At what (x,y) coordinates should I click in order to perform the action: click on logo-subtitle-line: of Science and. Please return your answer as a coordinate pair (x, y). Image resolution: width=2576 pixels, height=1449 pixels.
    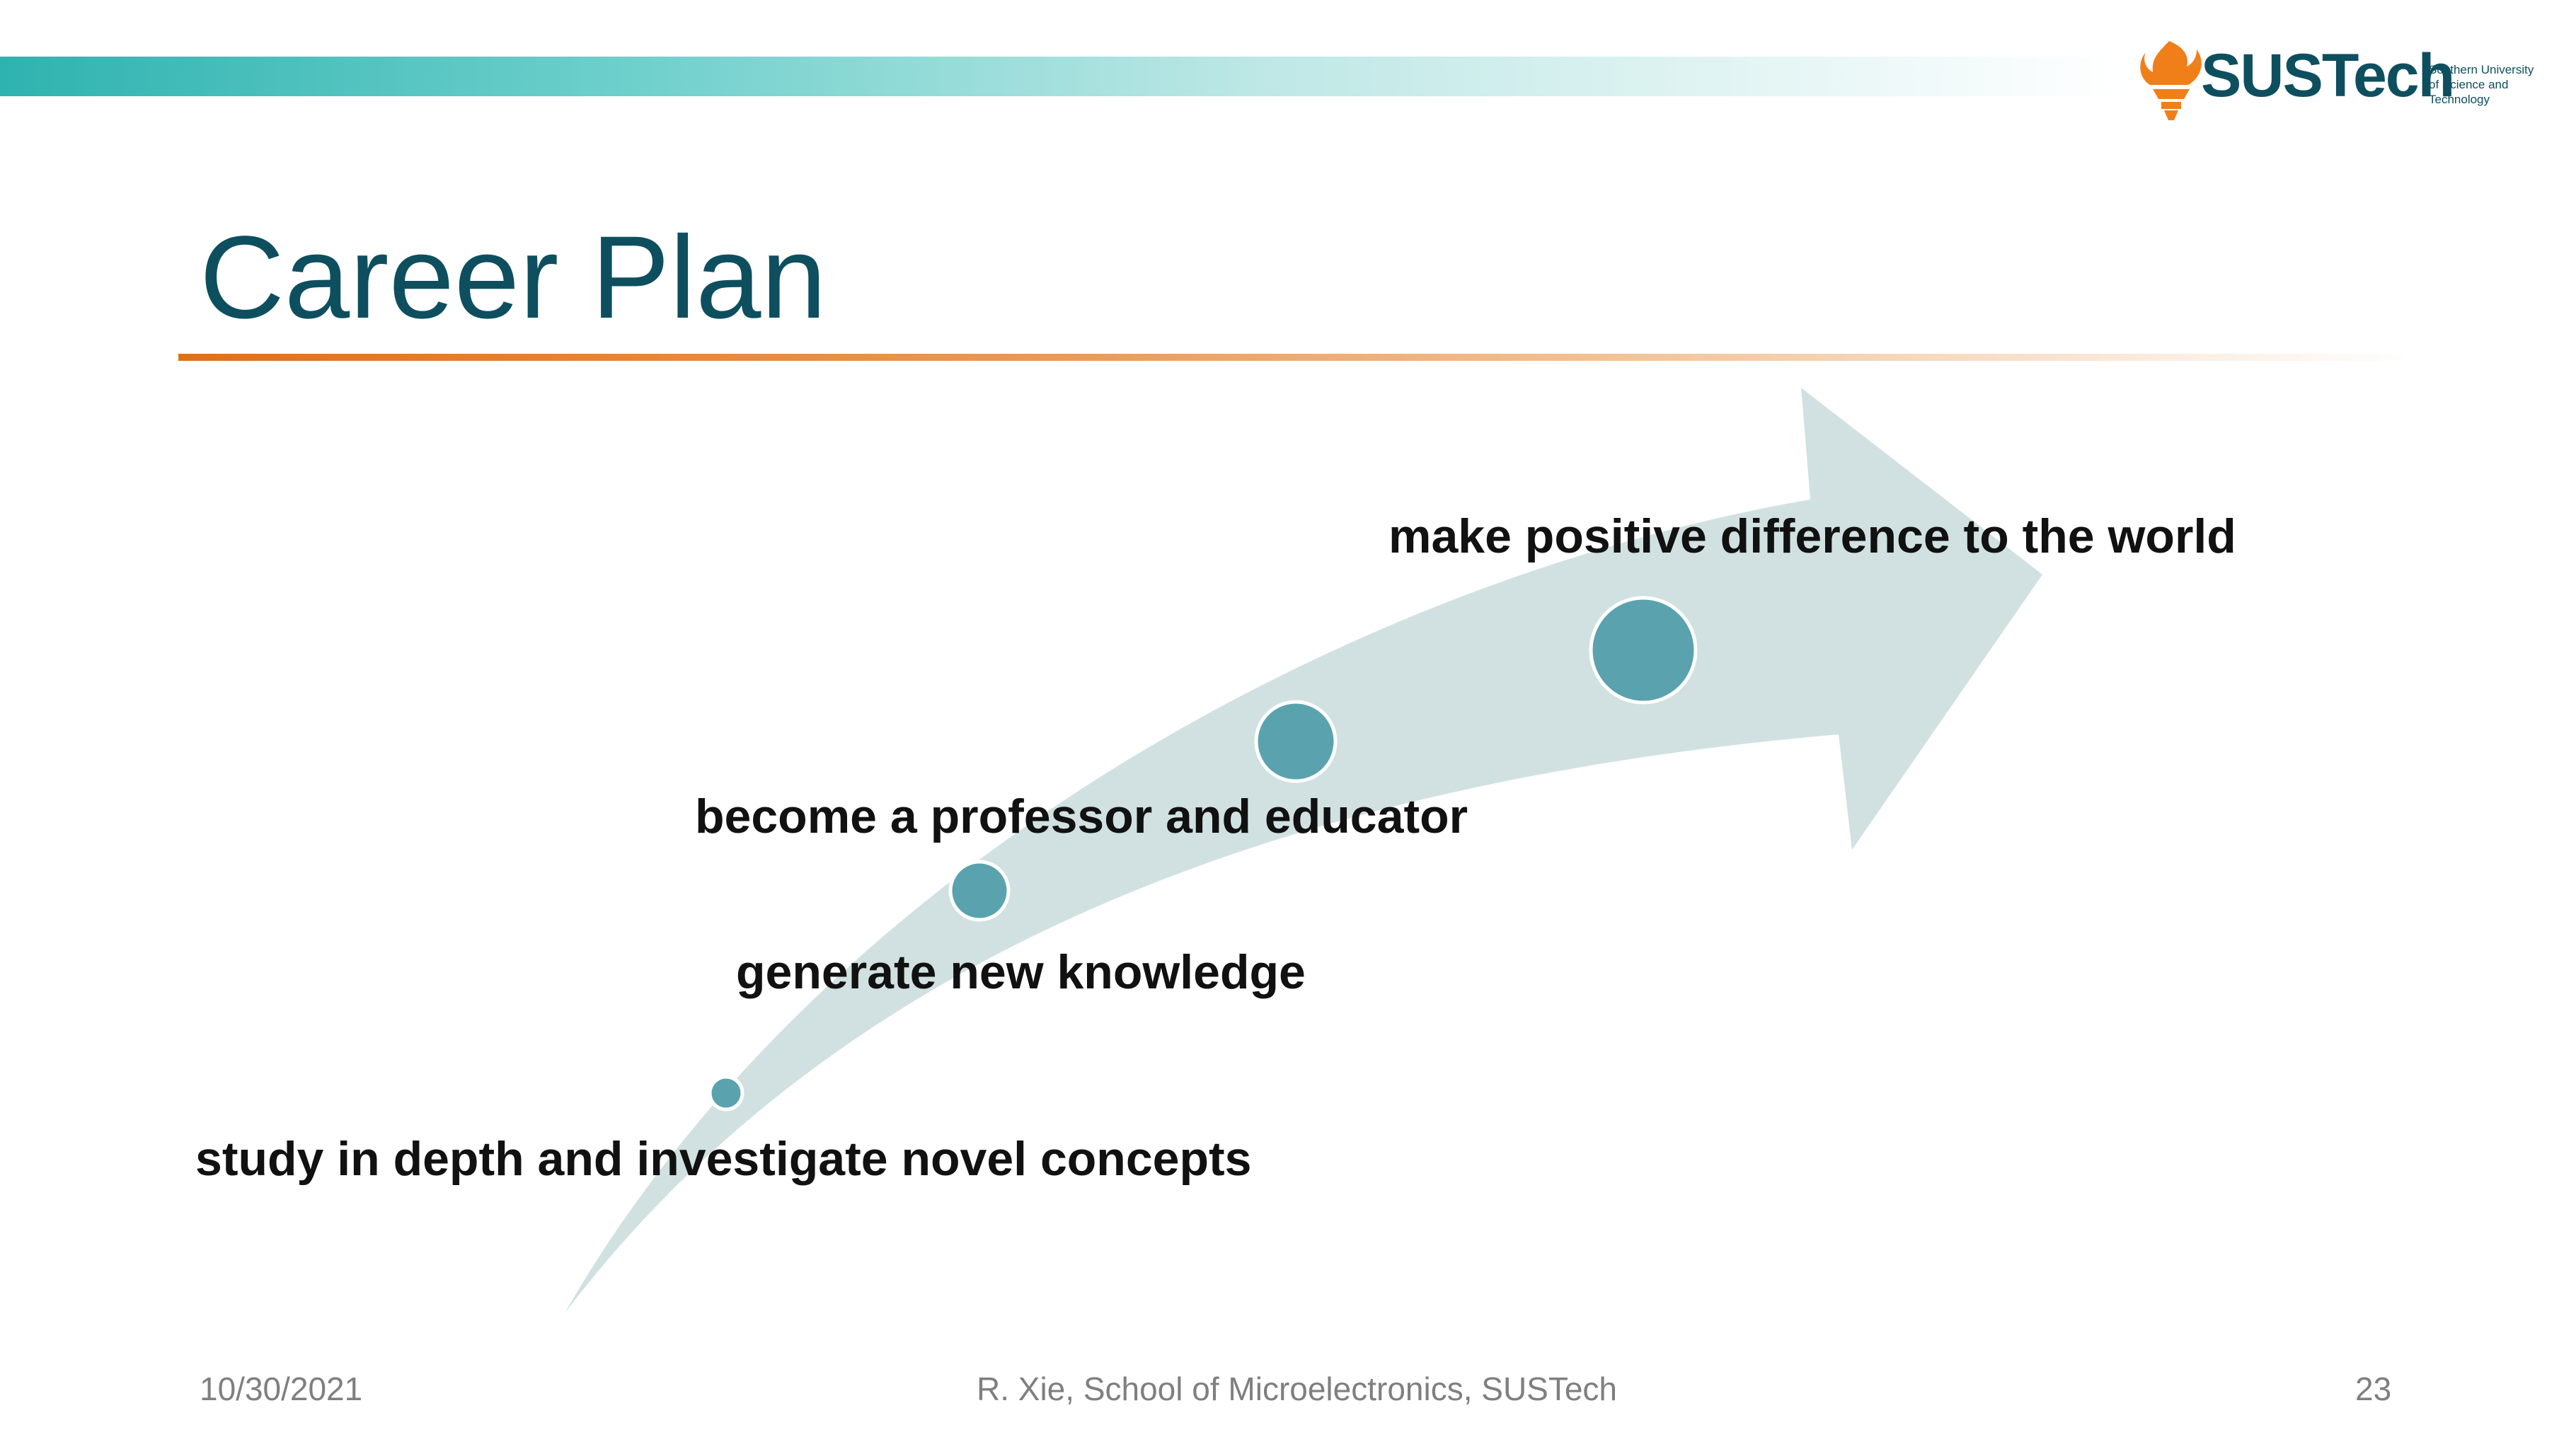
    Looking at the image, I should click on (2469, 84).